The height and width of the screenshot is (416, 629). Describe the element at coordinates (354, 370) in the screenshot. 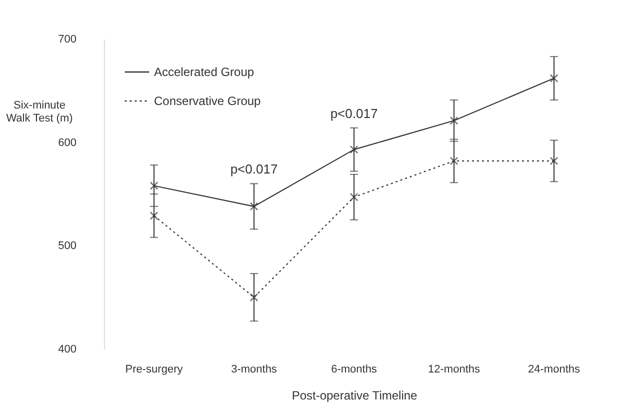

I see `x-tick-label: 6-months` at that location.